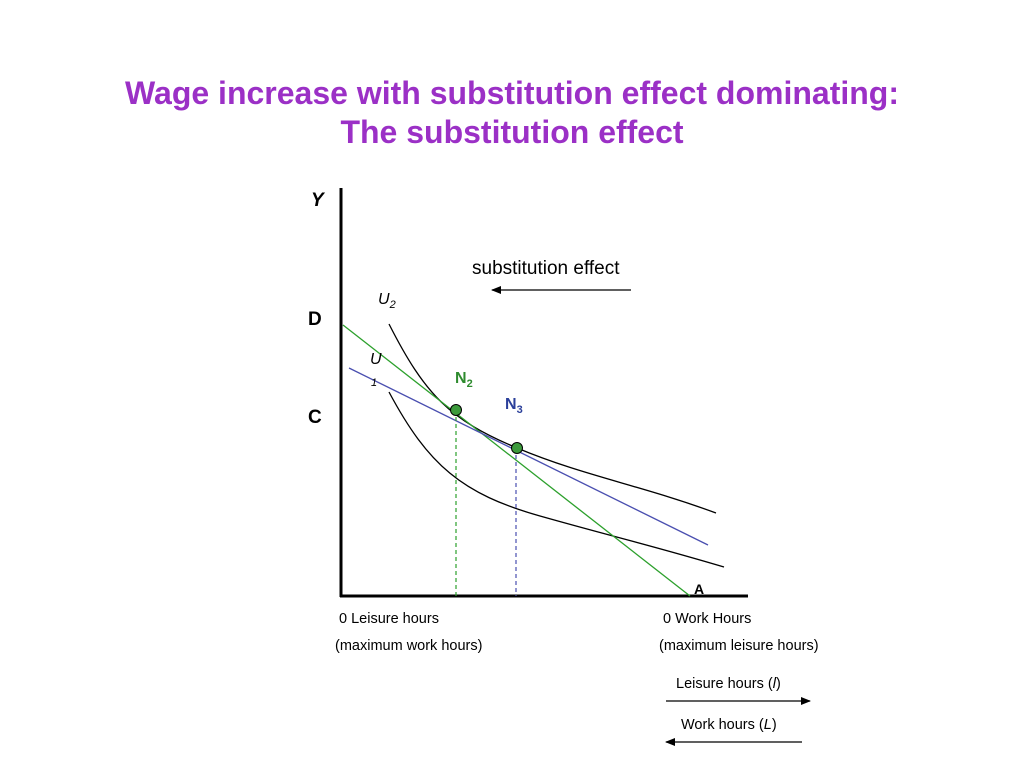  I want to click on point-n3, so click(517, 448).